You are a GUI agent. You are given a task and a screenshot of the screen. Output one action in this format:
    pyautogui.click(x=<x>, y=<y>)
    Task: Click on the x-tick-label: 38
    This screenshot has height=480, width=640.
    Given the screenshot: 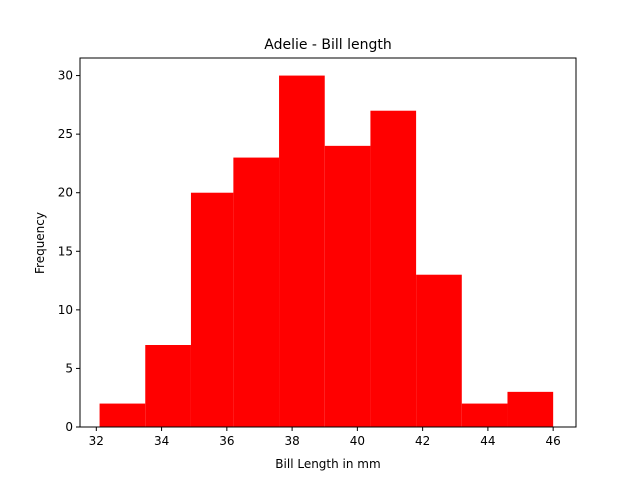 What is the action you would take?
    pyautogui.click(x=291, y=441)
    